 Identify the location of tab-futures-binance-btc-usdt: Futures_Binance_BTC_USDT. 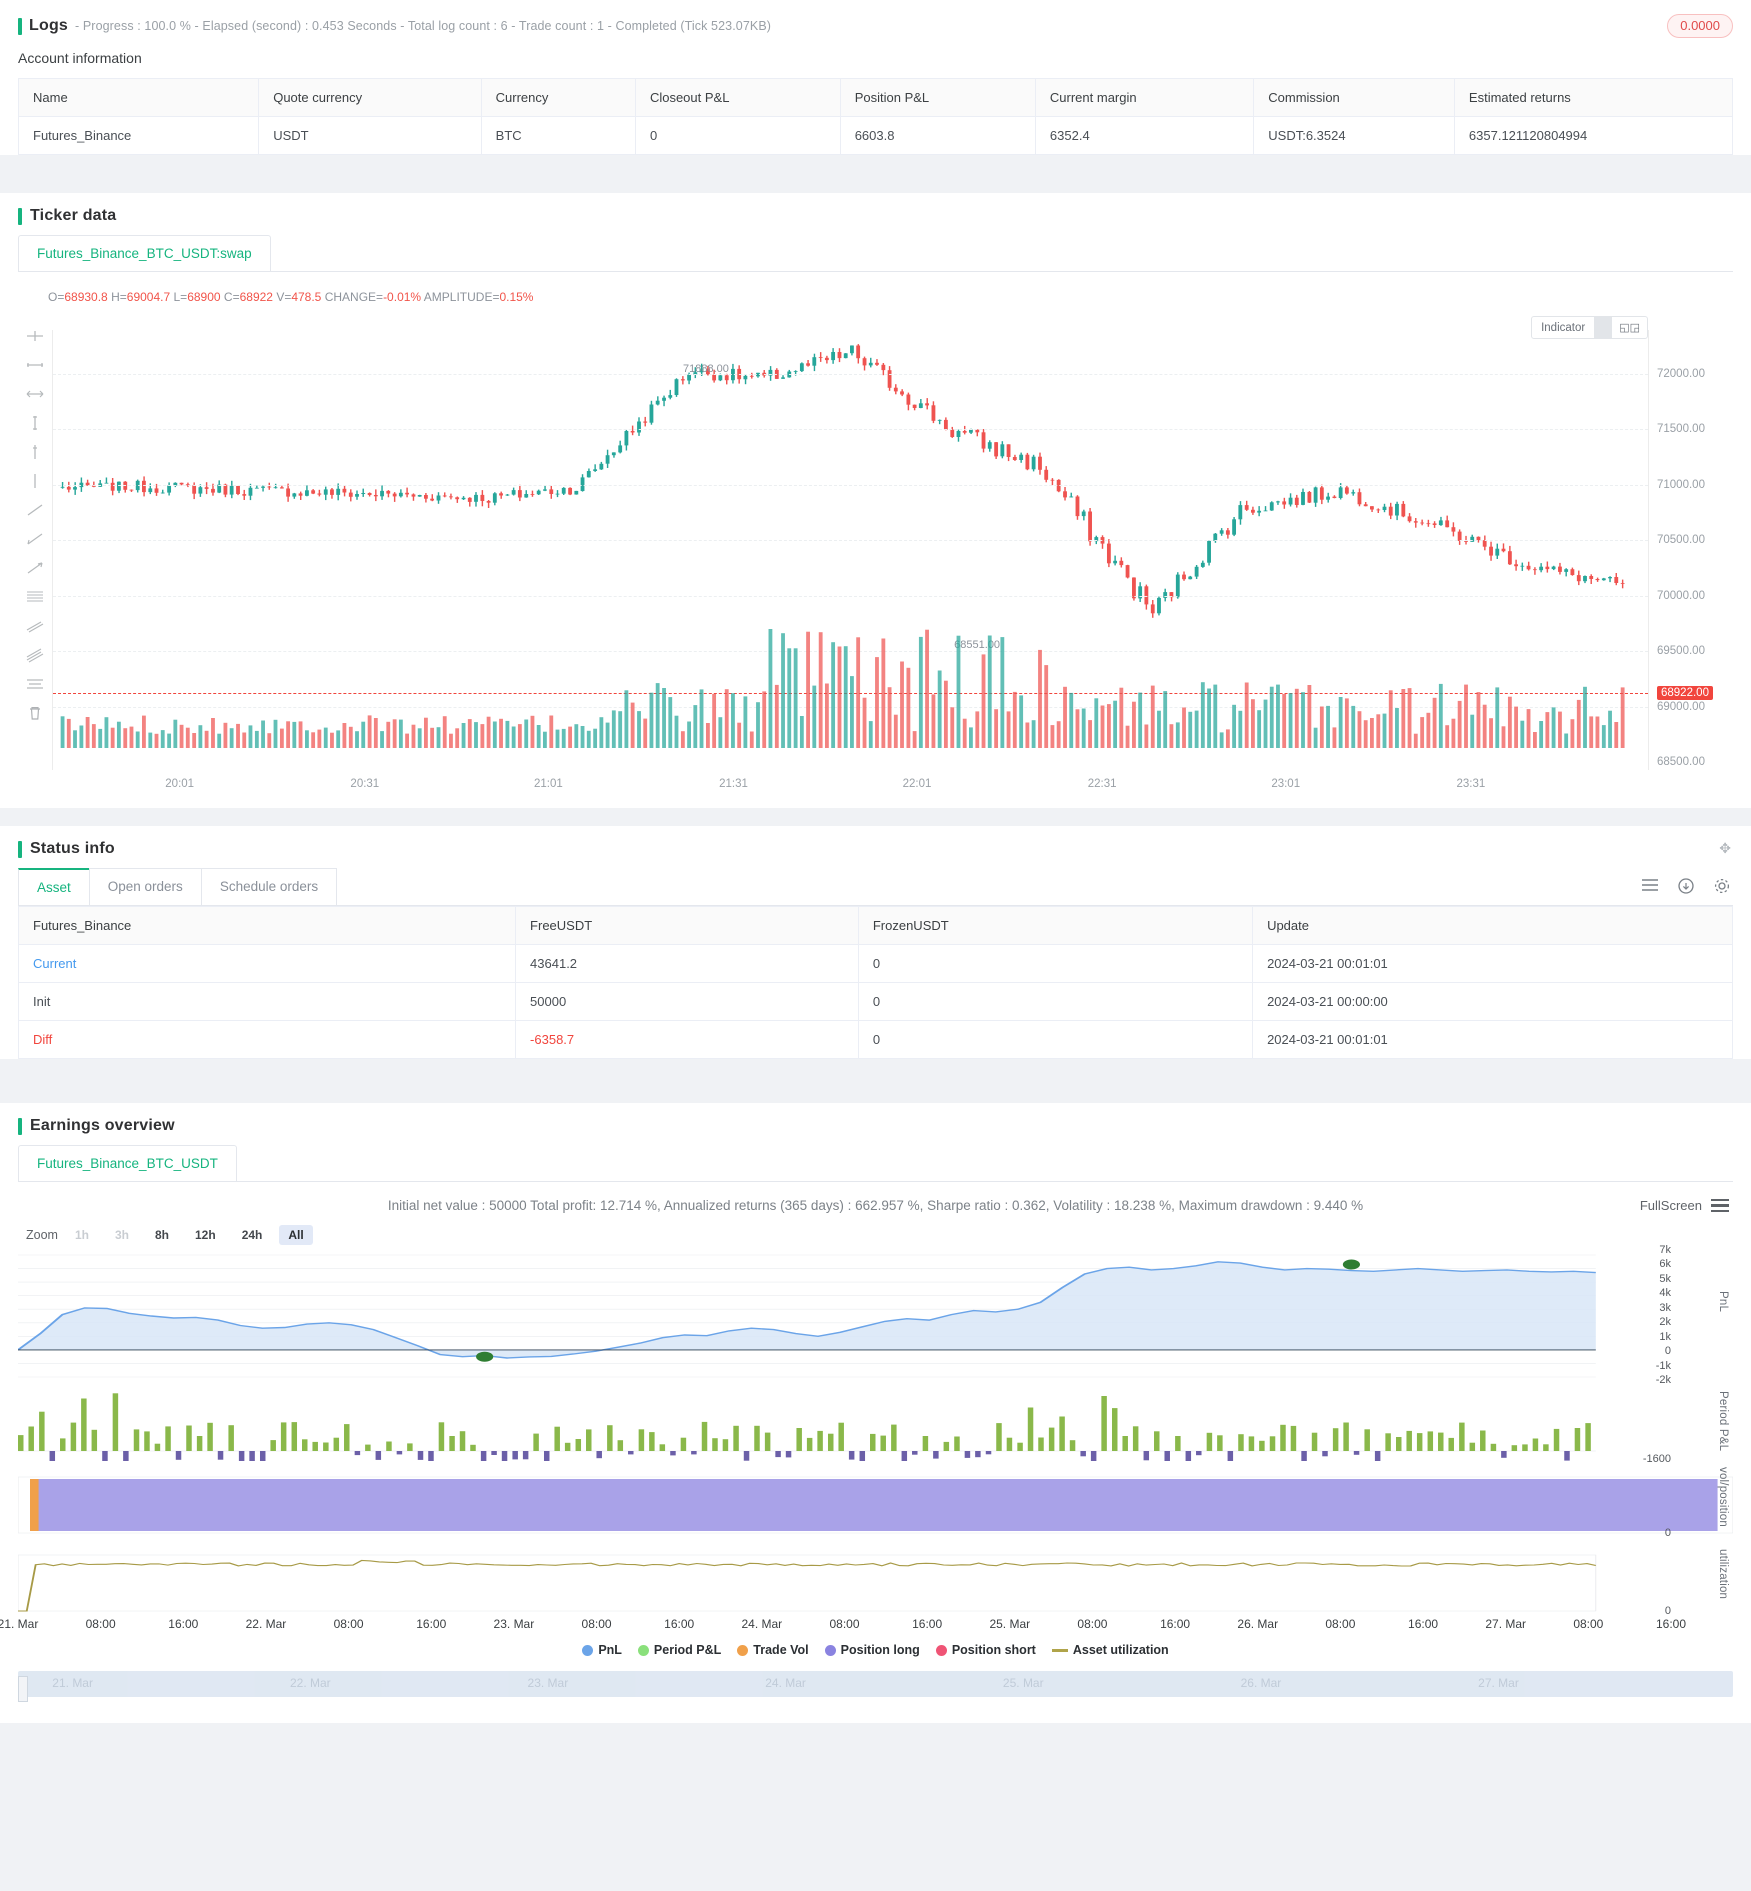
(127, 1163).